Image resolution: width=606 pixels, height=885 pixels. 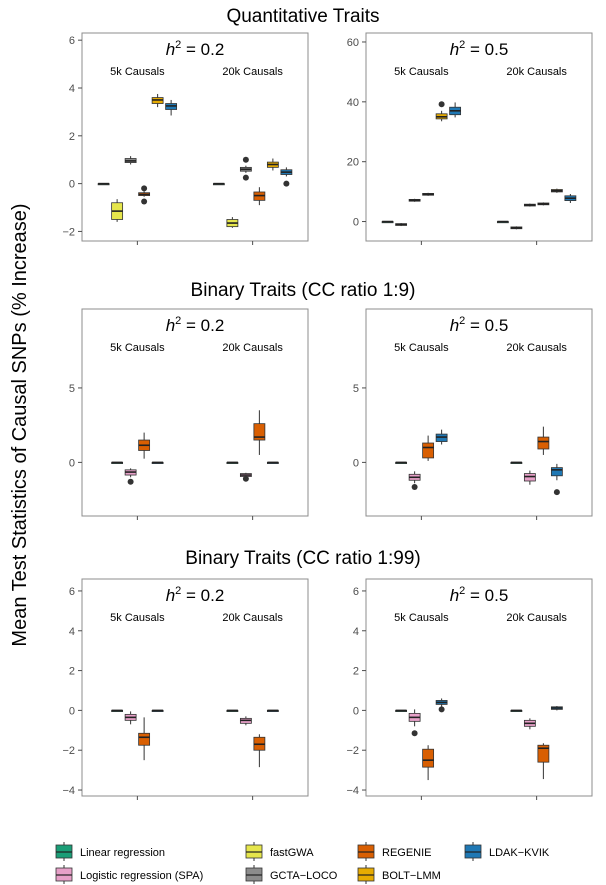 I want to click on legend-label: GCTA−LOCO, so click(x=304, y=876).